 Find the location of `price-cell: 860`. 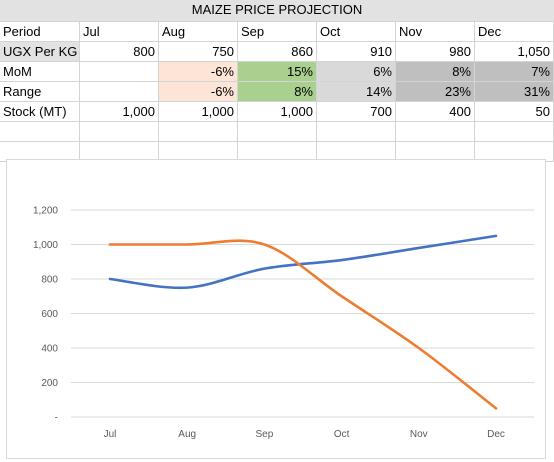

price-cell: 860 is located at coordinates (277, 52).